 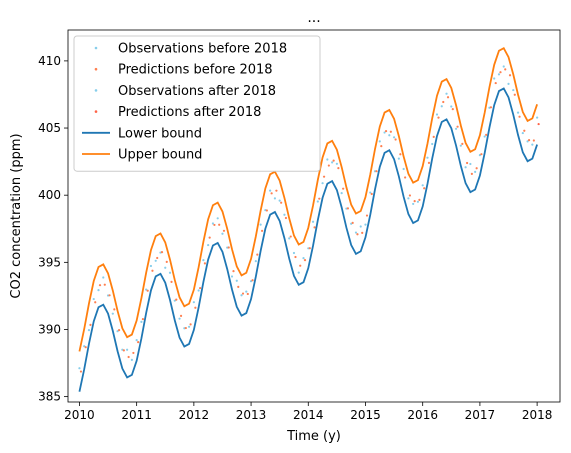 I want to click on legend-label: Predictions after 2018, so click(x=189, y=112).